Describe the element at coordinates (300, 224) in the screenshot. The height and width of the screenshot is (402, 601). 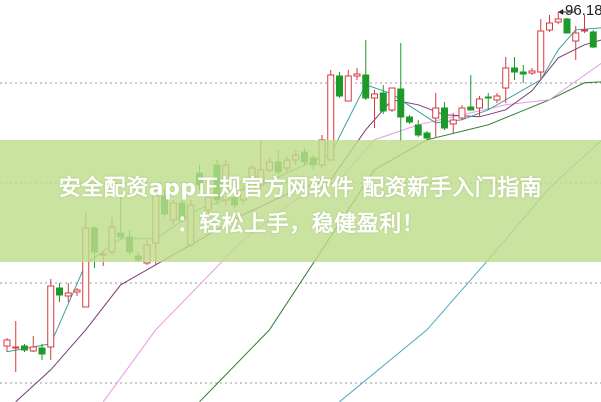
I see `title-line-2: ：轻松上手，稳健盈利！` at that location.